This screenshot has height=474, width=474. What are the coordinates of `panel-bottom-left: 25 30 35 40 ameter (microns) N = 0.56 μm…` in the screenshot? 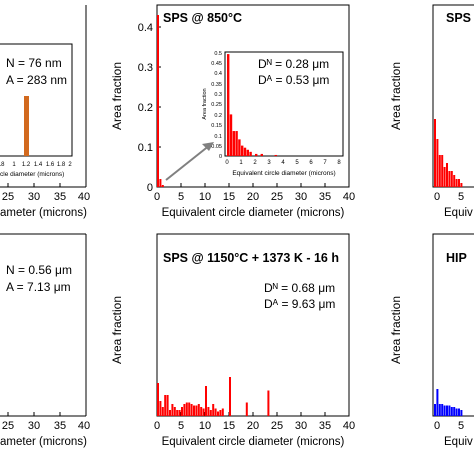 It's located at (45, 340).